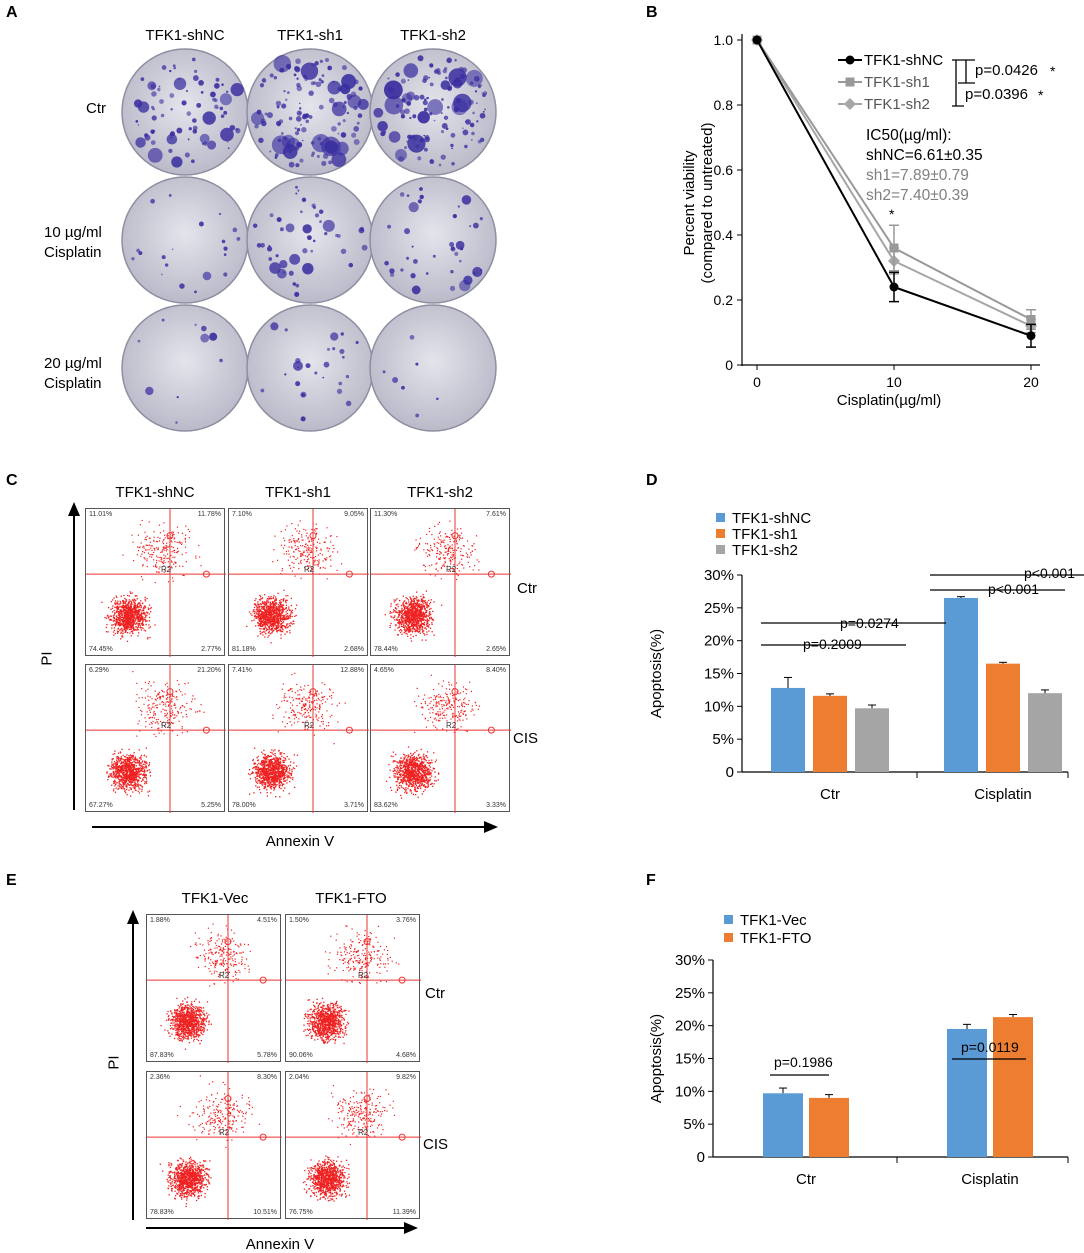  Describe the element at coordinates (155, 582) in the screenshot. I see `flow-plot: R2 11.01% 11.78% 74.45% 2.77%` at that location.